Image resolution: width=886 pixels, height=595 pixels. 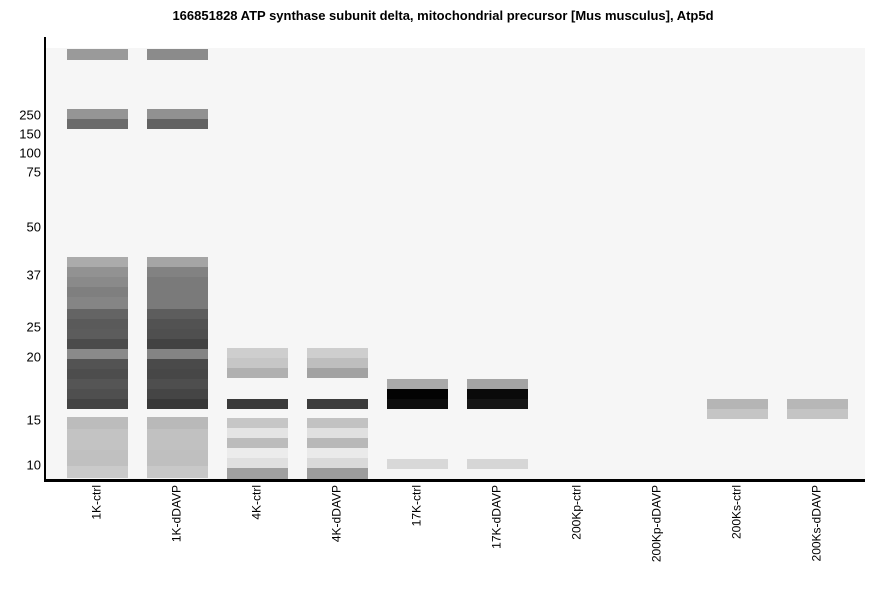 I want to click on lane-label-1K-dDAVP: 1K-dDAVP, so click(x=176, y=514).